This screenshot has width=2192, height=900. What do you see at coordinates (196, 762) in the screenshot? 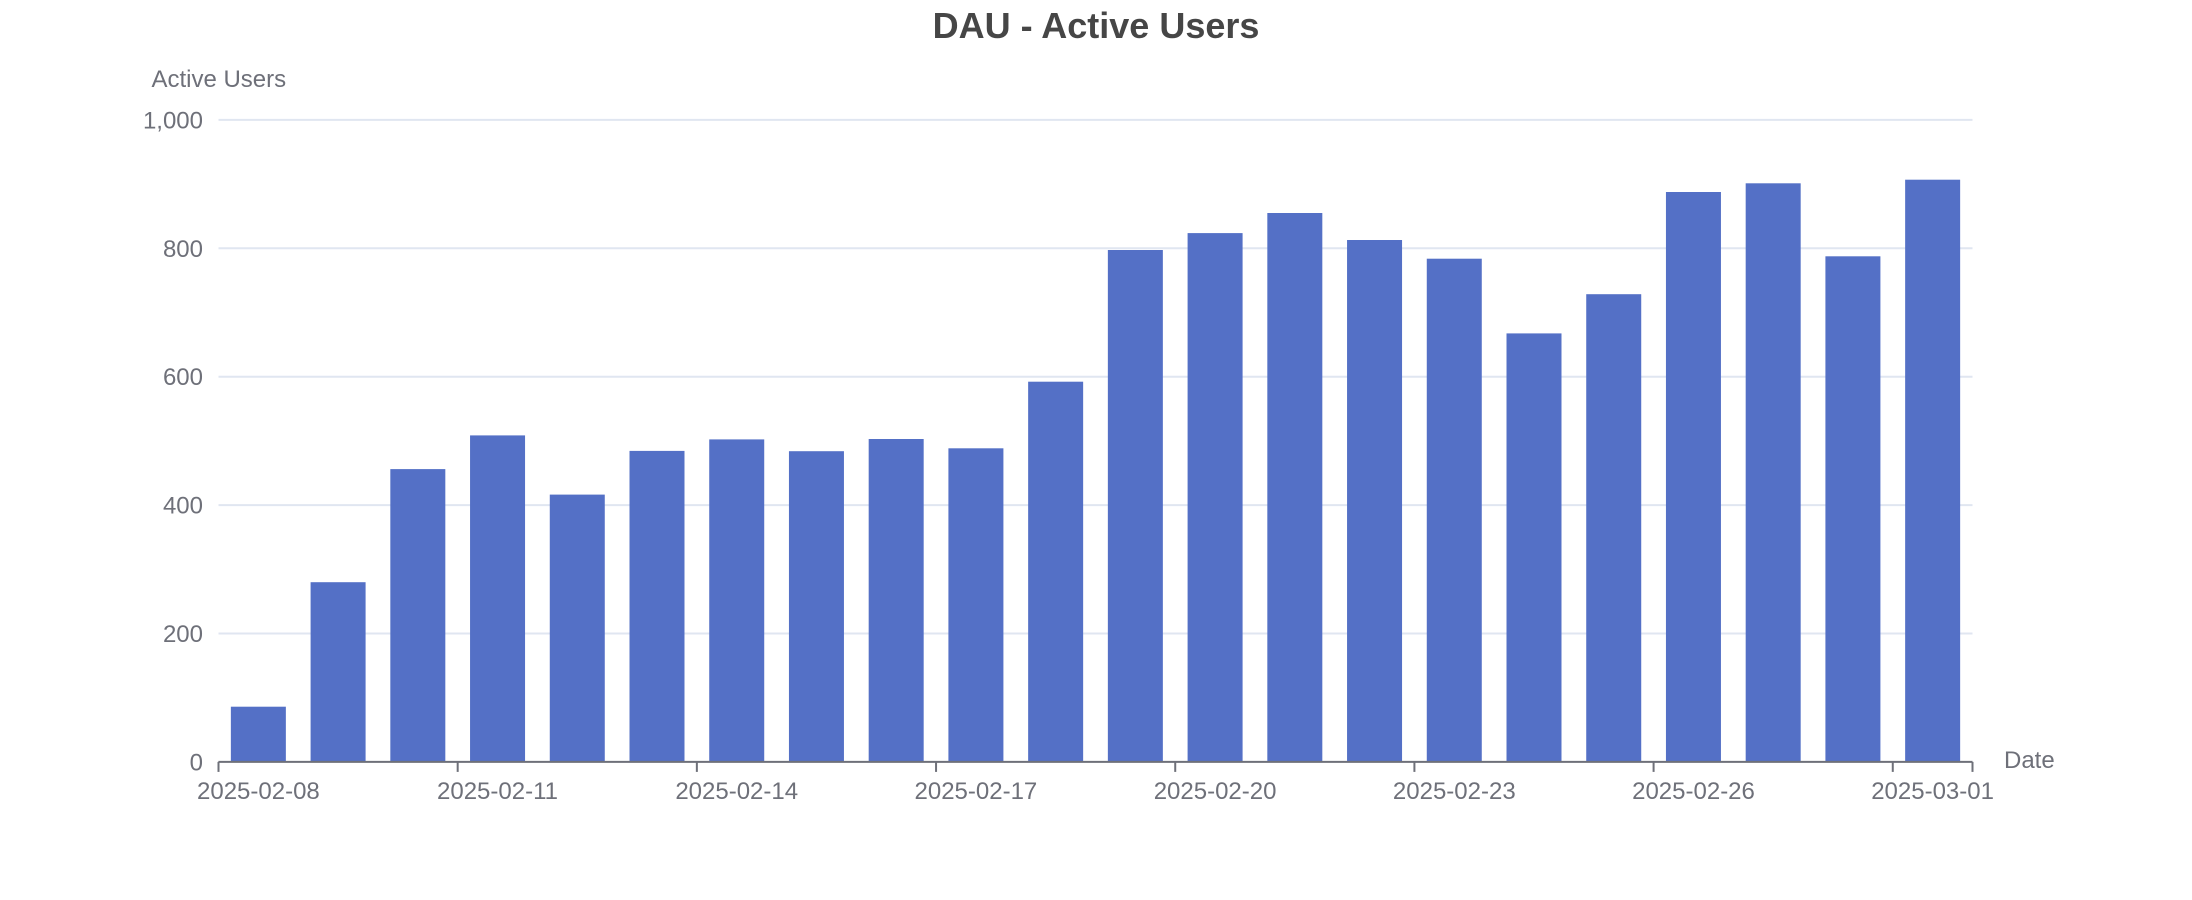
I see `svg-text: 0` at bounding box center [196, 762].